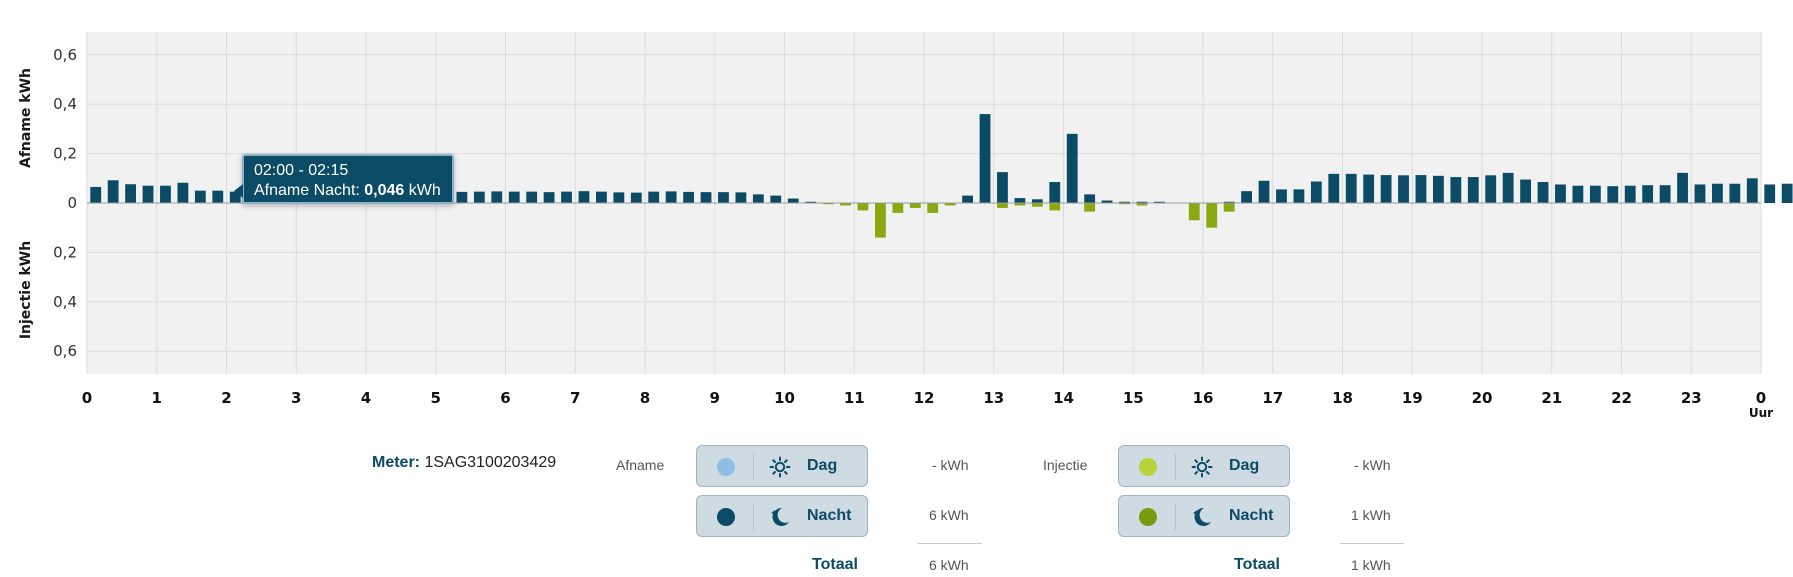 The height and width of the screenshot is (577, 1793). I want to click on afname-nacht-toggle: Nacht, so click(782, 516).